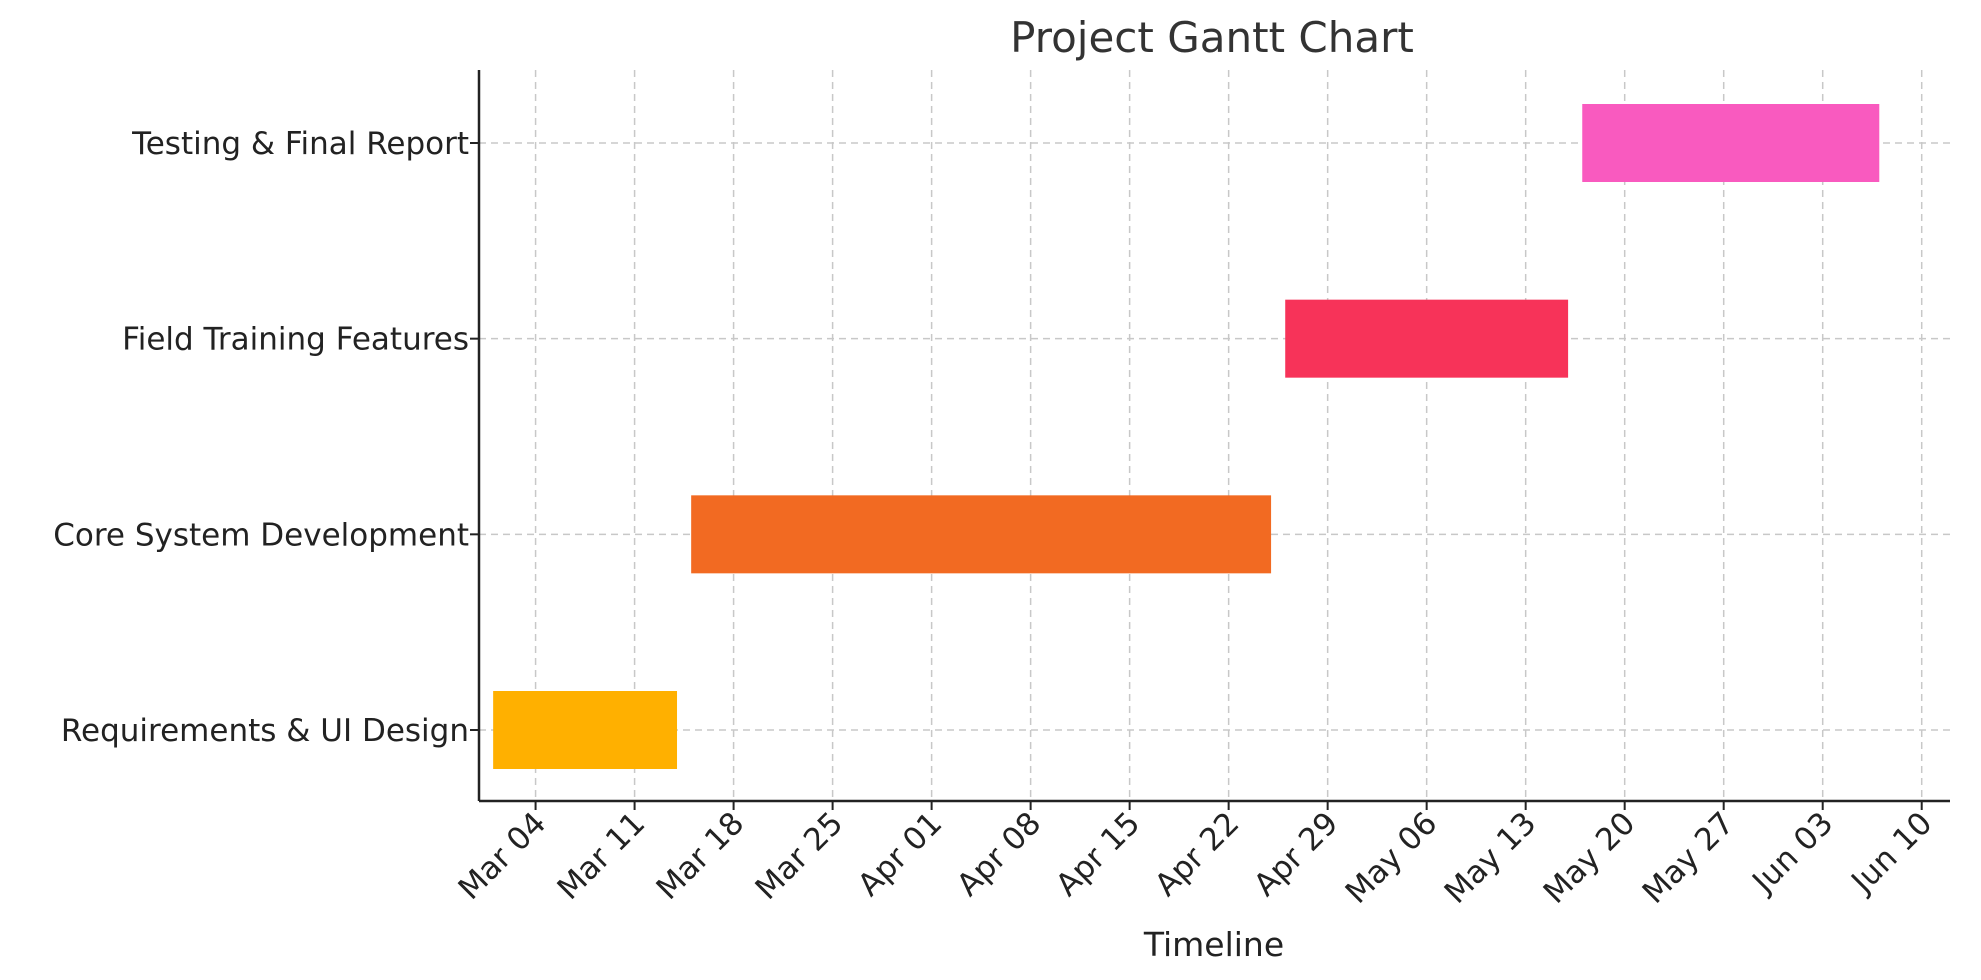 The height and width of the screenshot is (980, 1981). Describe the element at coordinates (900, 854) in the screenshot. I see `x-tick-label: Apr 01` at that location.